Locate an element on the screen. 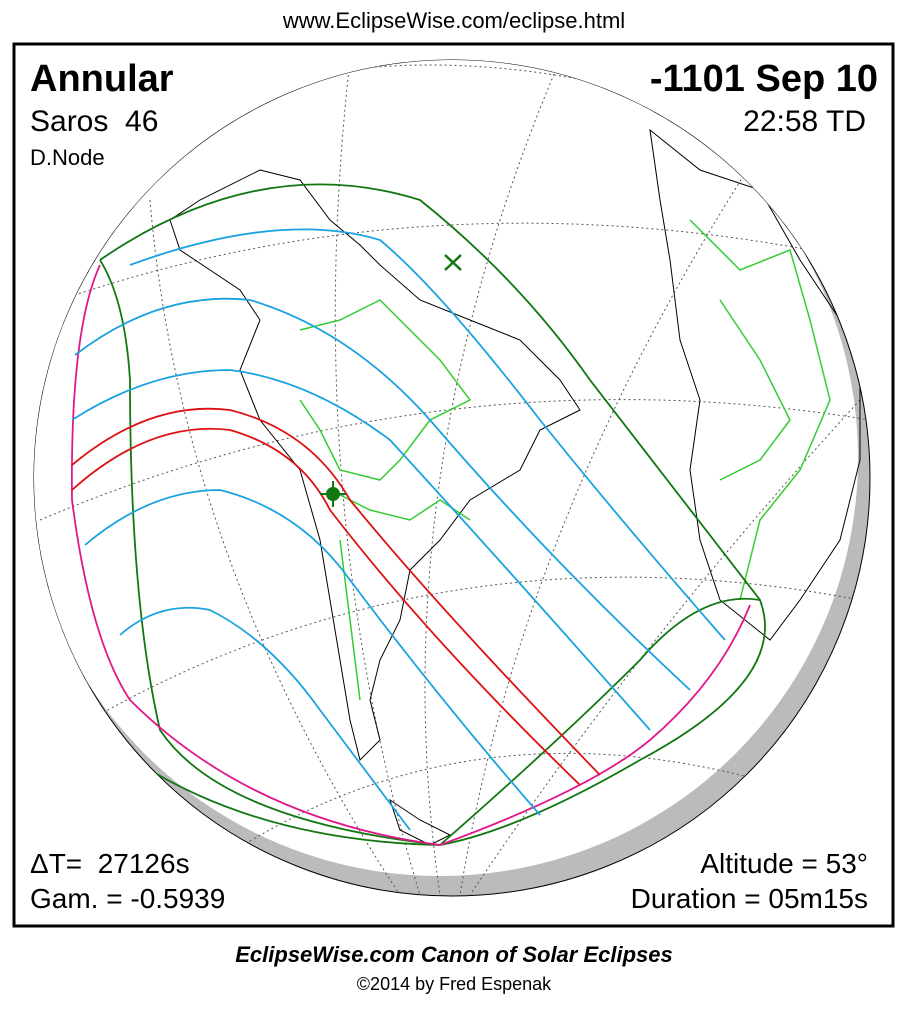  copyright: ©2014 by Fred Espenak is located at coordinates (454, 984).